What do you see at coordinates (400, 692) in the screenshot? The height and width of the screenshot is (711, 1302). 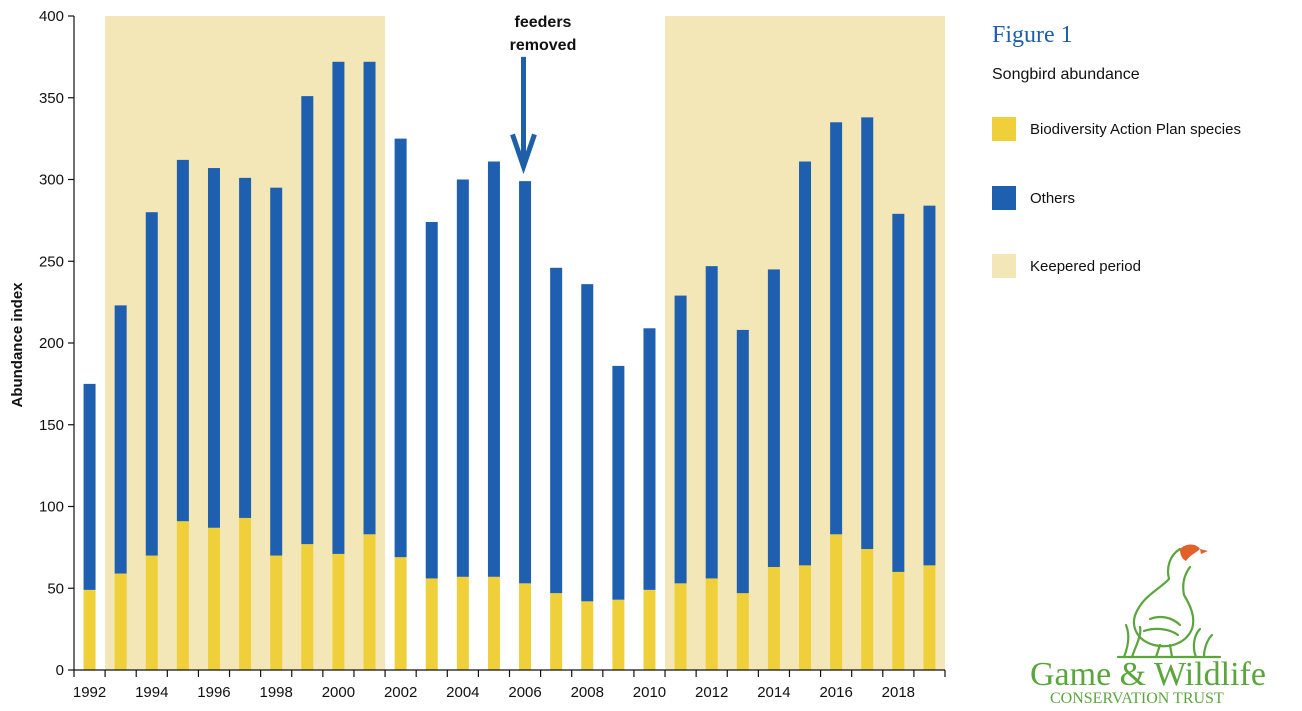 I see `x-tick-label-2002: 2002` at bounding box center [400, 692].